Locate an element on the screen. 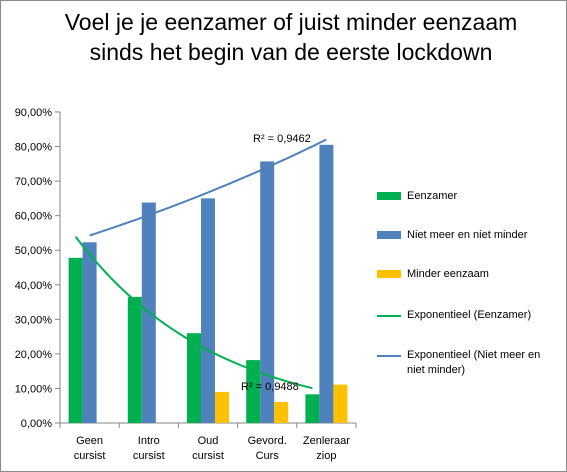 Image resolution: width=567 pixels, height=472 pixels. x-tick-label: Geen cursist is located at coordinates (90, 448).